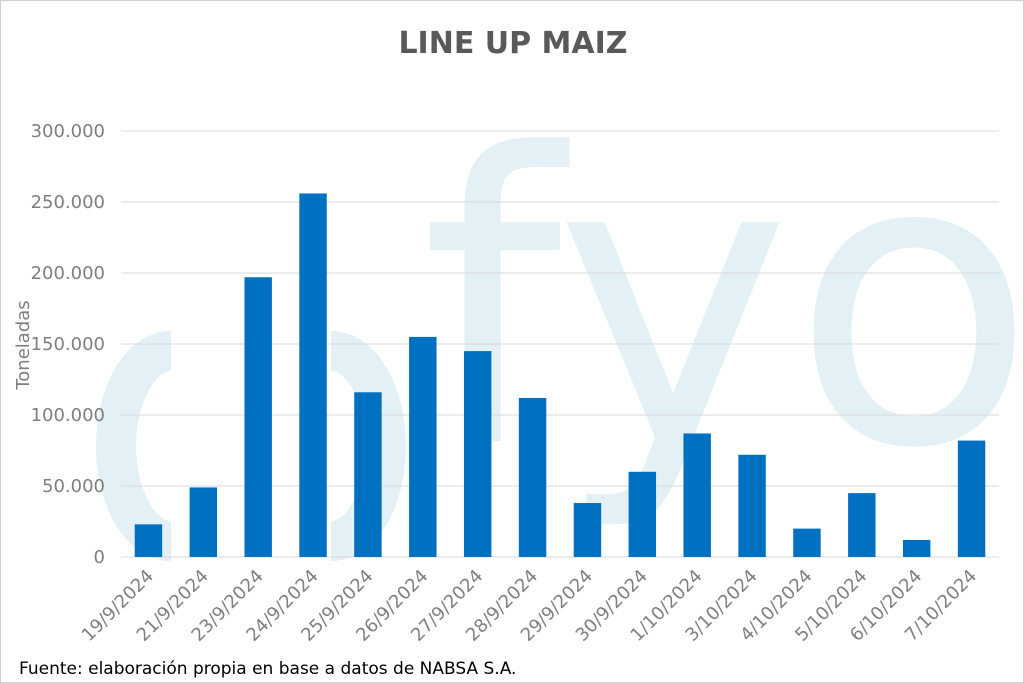 Image resolution: width=1024 pixels, height=683 pixels. I want to click on chart-title: LINE UP MAIZ, so click(512, 43).